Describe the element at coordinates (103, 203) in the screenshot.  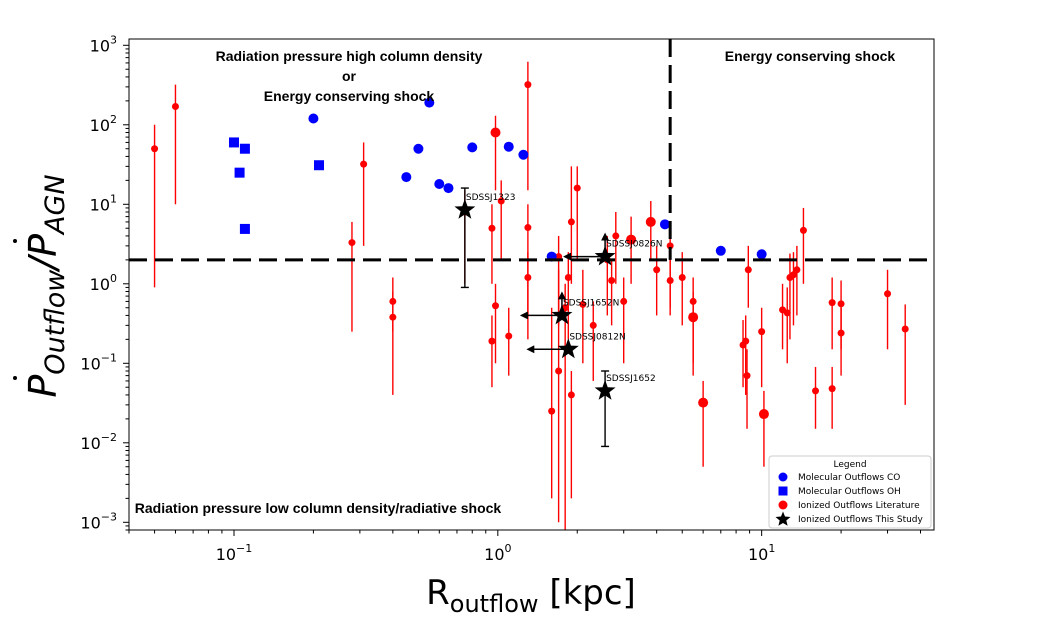
I see `y-tick-label-4: 10¹` at that location.